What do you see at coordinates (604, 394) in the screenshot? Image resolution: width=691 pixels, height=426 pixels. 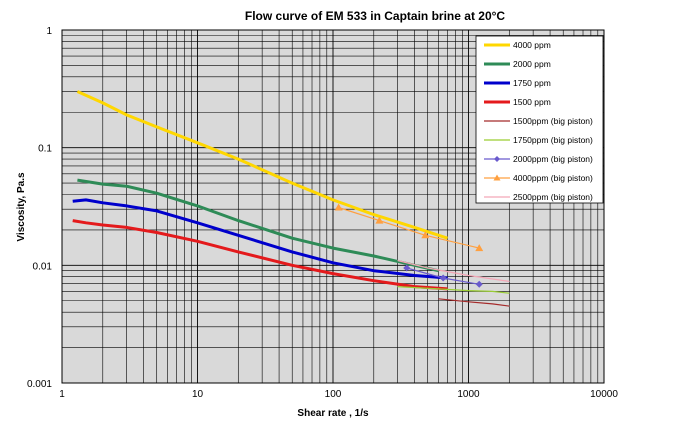 I see `x-tick-label: 10000` at bounding box center [604, 394].